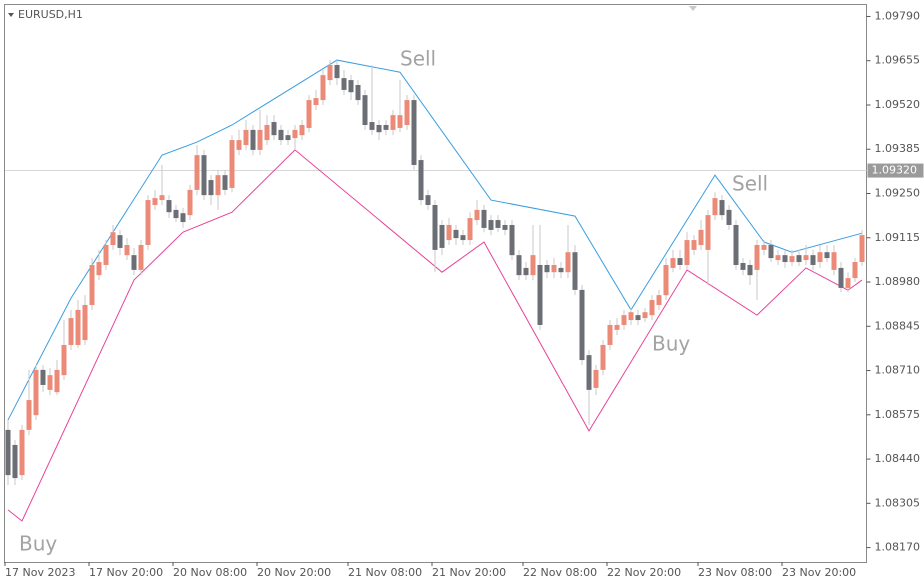 The width and height of the screenshot is (924, 582). I want to click on menu-arrow, so click(11, 15).